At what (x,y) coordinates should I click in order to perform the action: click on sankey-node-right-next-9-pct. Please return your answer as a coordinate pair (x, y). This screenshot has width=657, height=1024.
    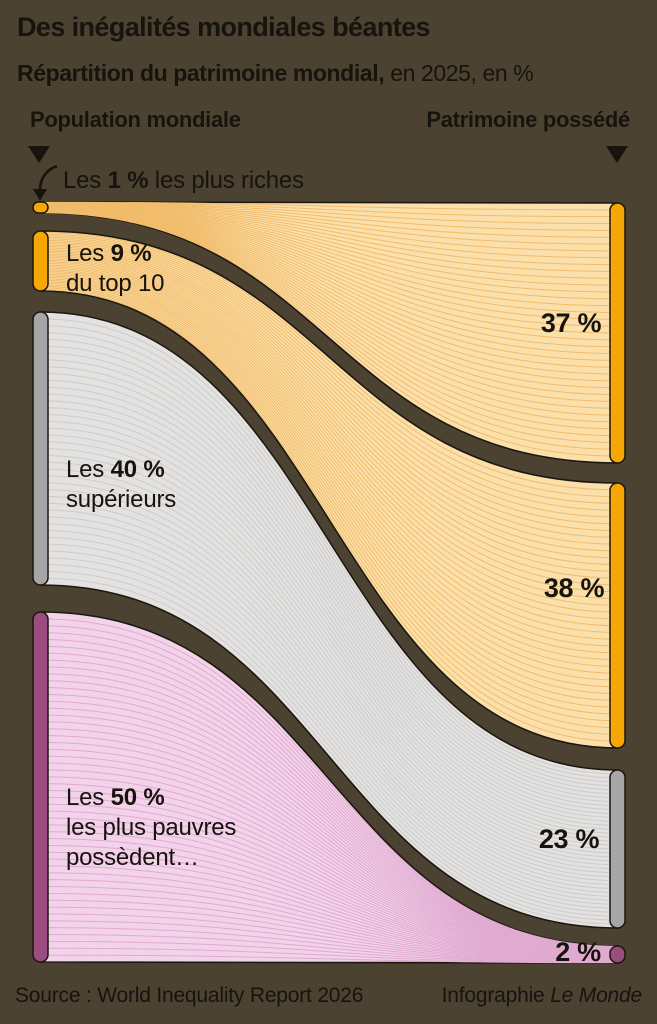
    Looking at the image, I should click on (617, 615).